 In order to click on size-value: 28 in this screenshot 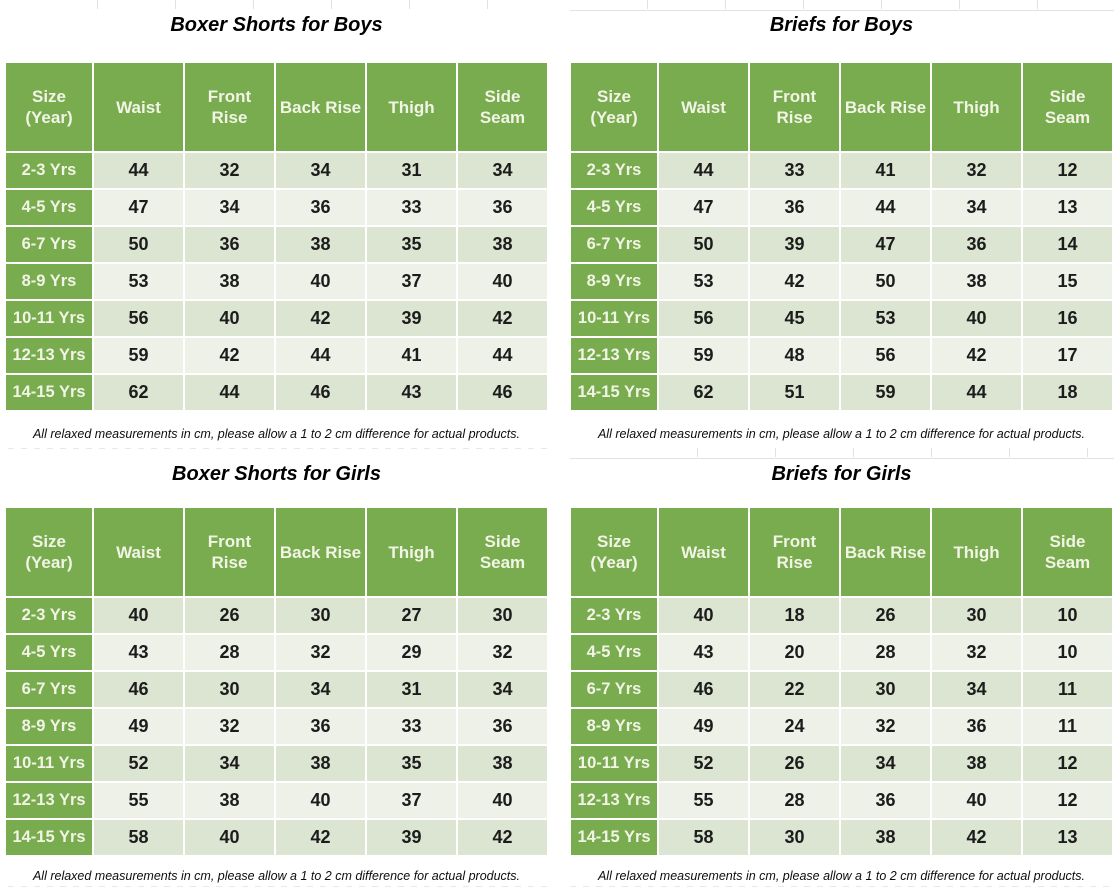, I will do `click(794, 800)`.